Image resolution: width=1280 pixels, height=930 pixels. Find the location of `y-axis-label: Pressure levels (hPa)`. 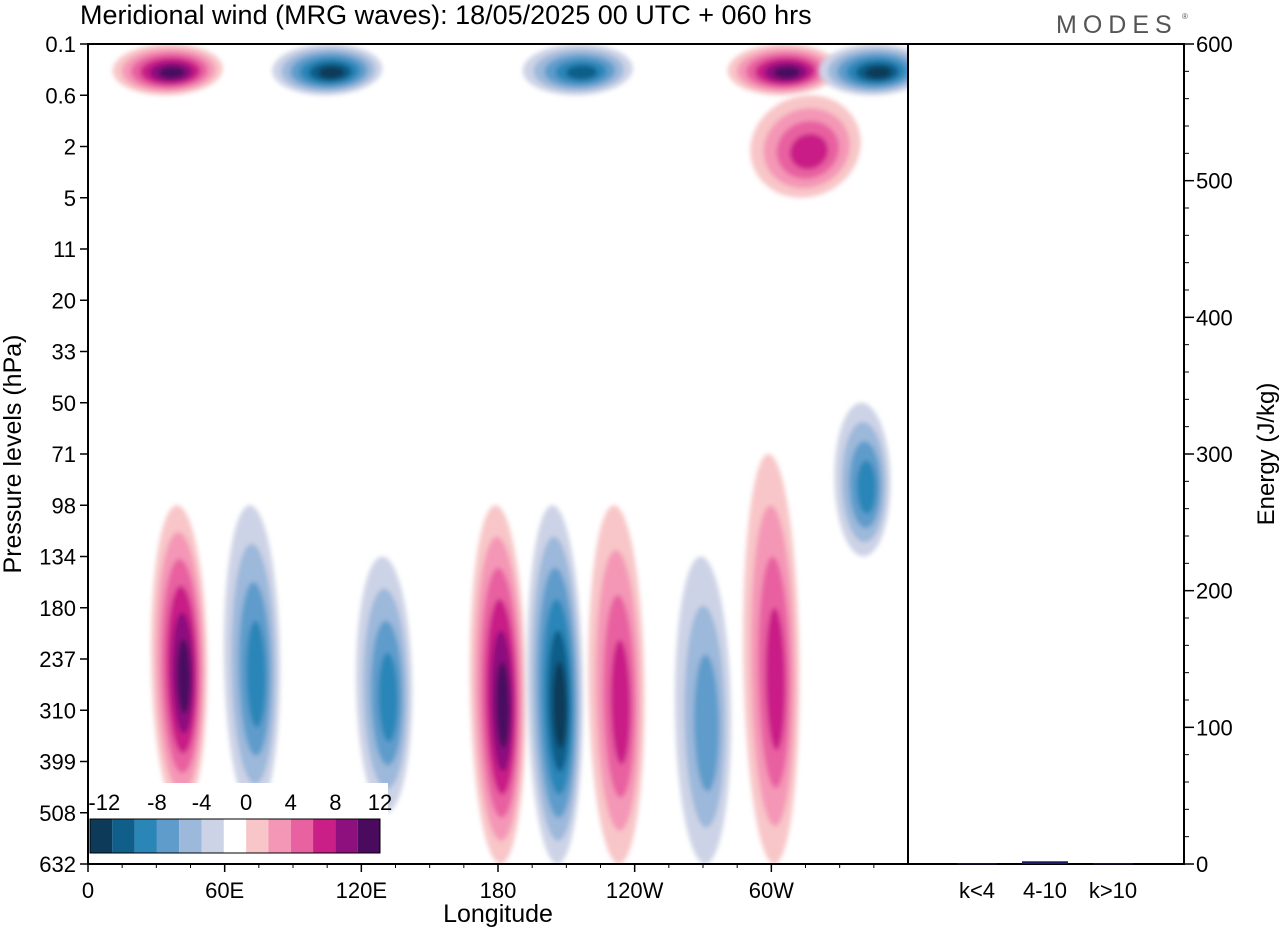

y-axis-label: Pressure levels (hPa) is located at coordinates (13, 454).